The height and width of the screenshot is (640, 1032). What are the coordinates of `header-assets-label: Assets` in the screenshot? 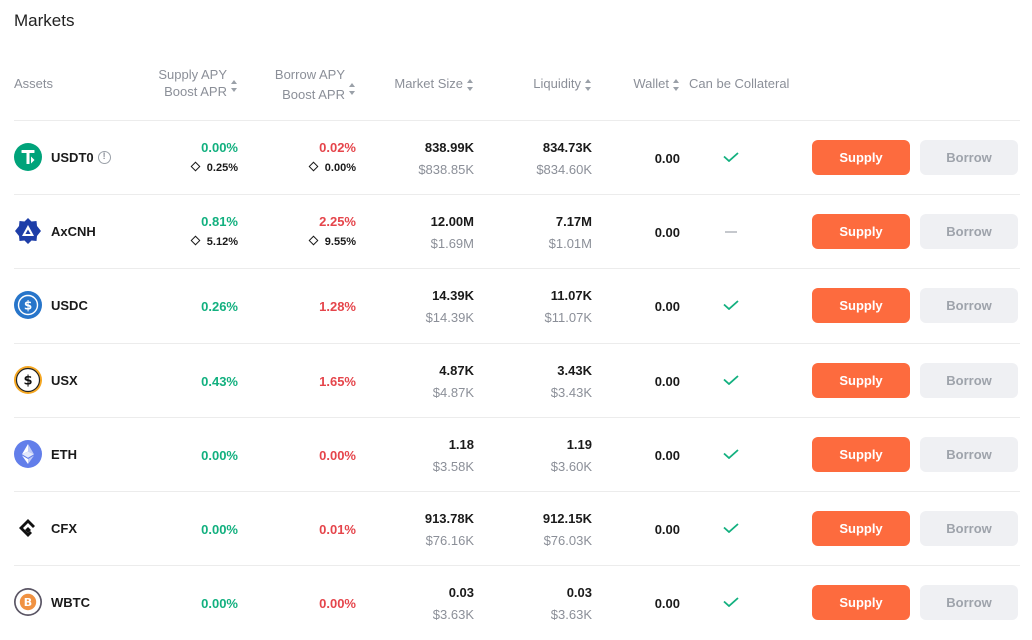 It's located at (34, 83).